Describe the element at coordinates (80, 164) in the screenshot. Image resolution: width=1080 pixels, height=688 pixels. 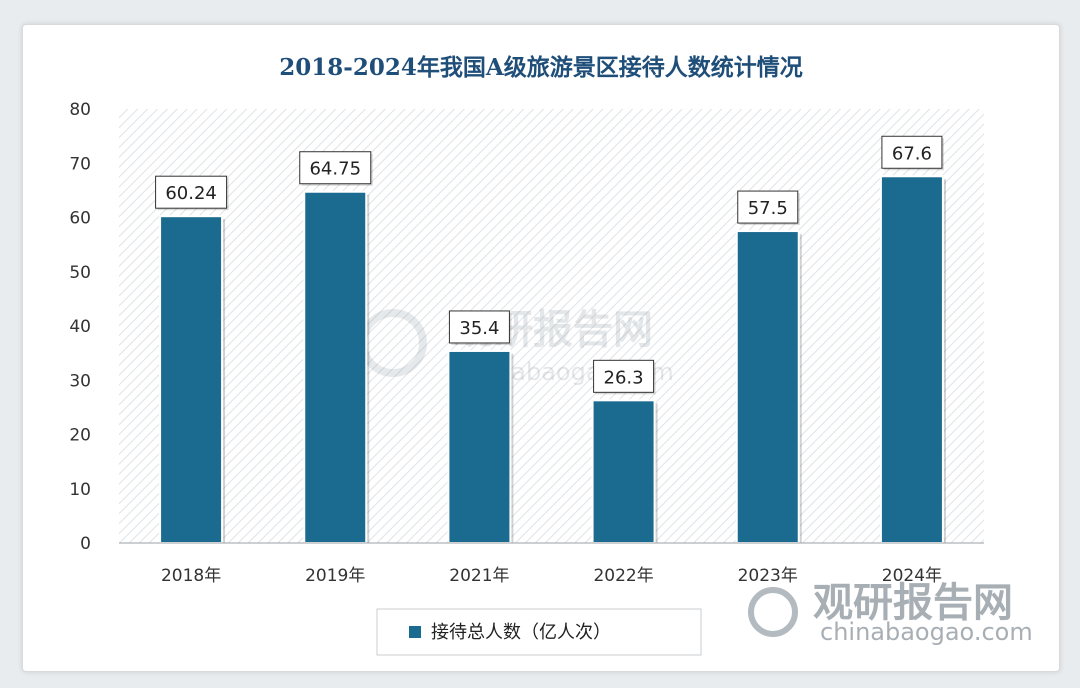
I see `y-tick-label: 70` at that location.